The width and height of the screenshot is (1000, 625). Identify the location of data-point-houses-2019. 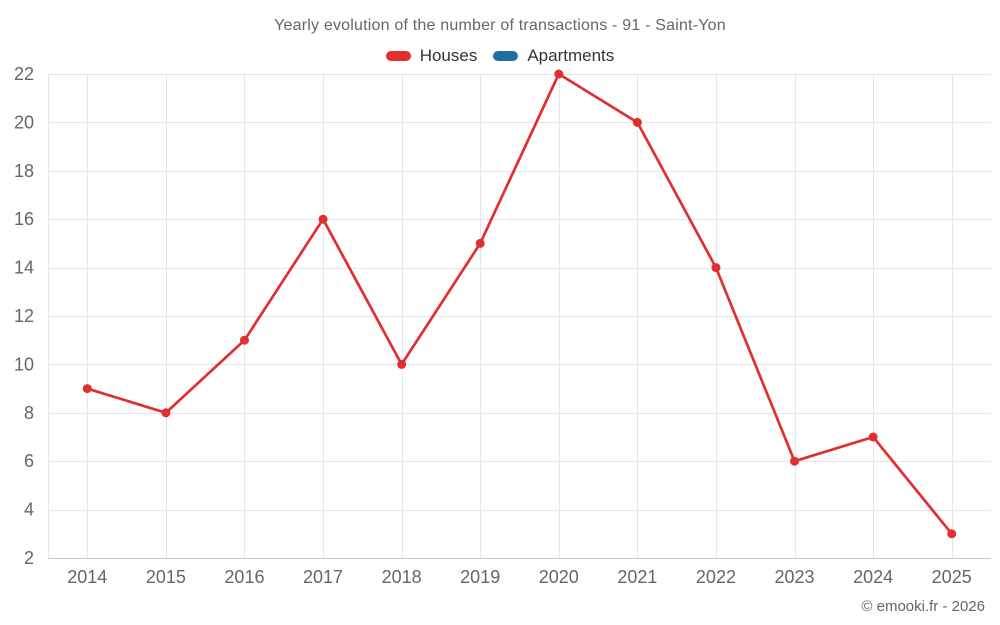
(480, 243).